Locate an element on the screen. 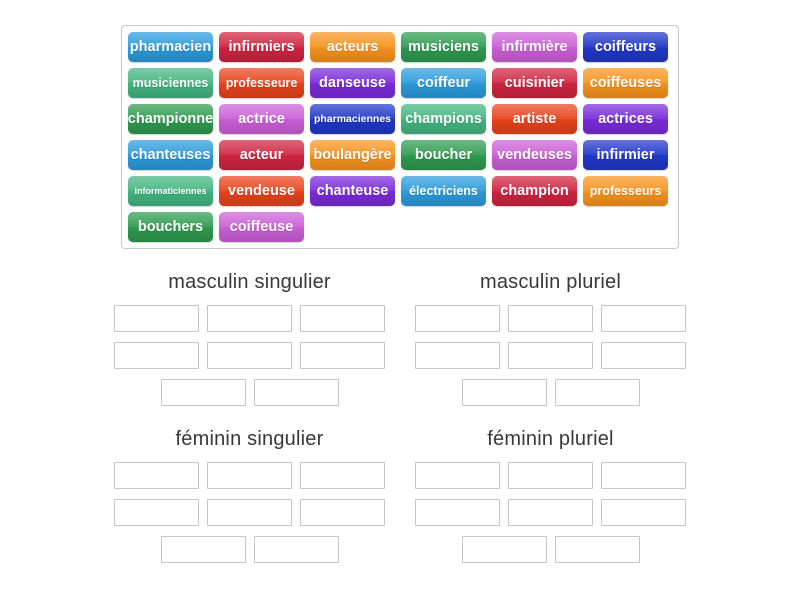 The width and height of the screenshot is (800, 600). word-tile-bouchers: bouchers is located at coordinates (170, 227).